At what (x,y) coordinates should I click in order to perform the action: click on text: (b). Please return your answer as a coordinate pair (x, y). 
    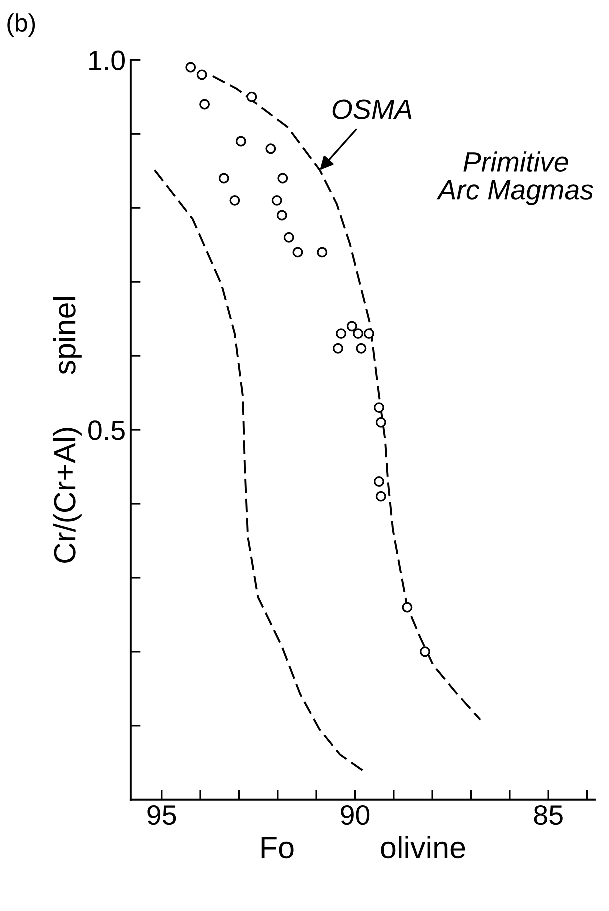
    Looking at the image, I should click on (22, 25).